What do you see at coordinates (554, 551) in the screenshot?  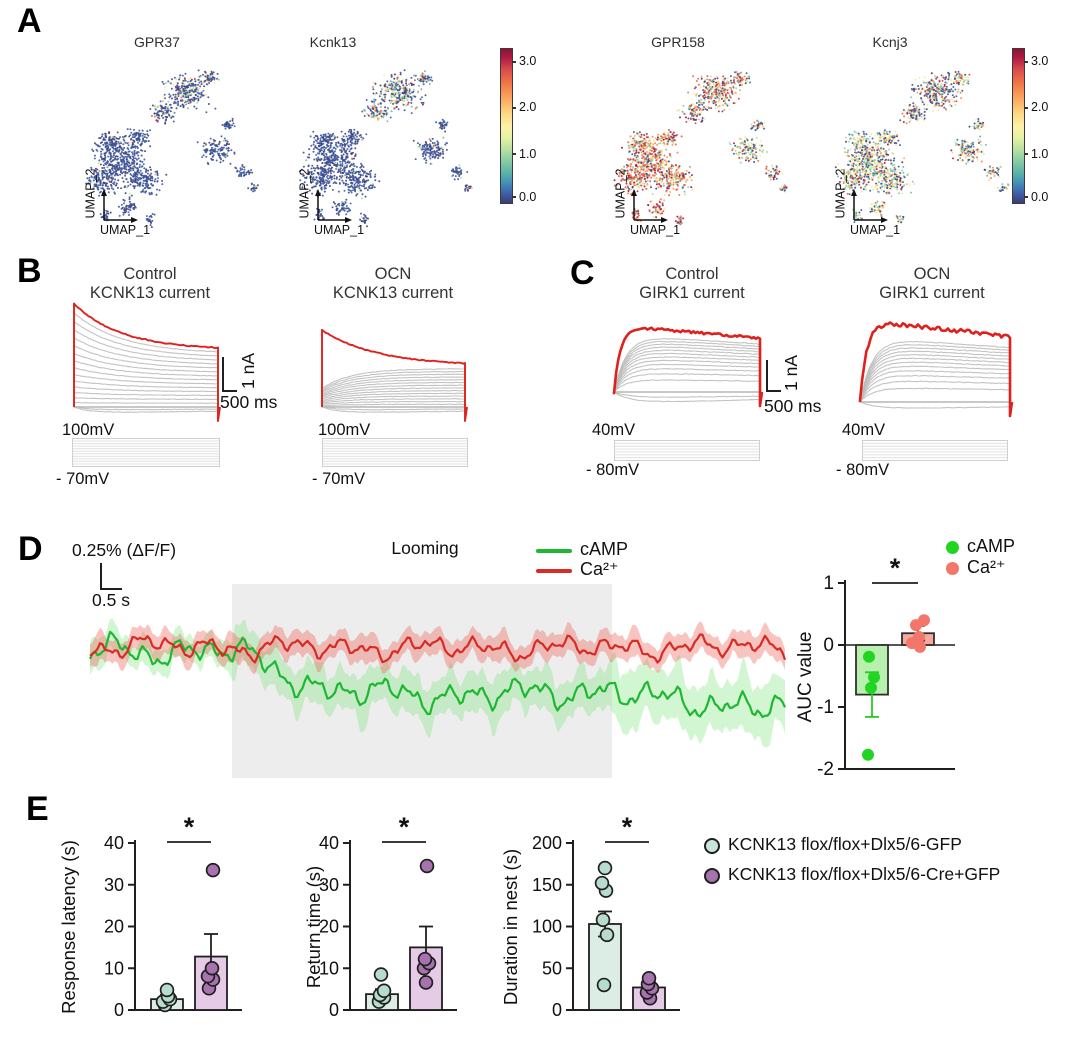 I see `camp-legend-line` at bounding box center [554, 551].